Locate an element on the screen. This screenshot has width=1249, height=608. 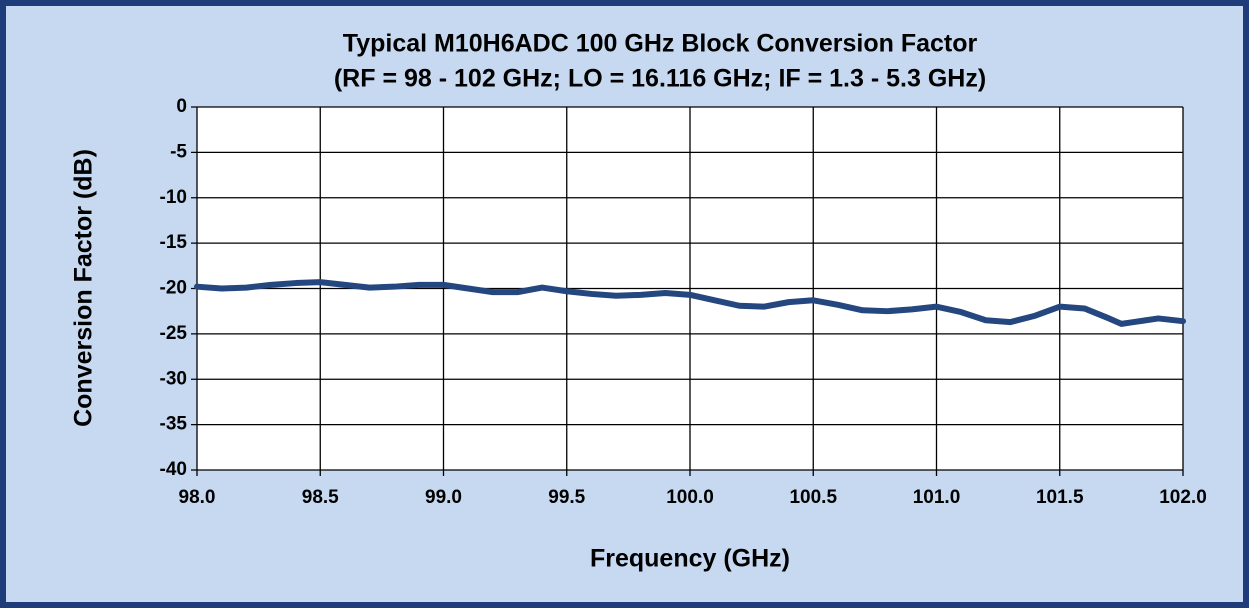
y-tick-label: 0 is located at coordinates (181, 106).